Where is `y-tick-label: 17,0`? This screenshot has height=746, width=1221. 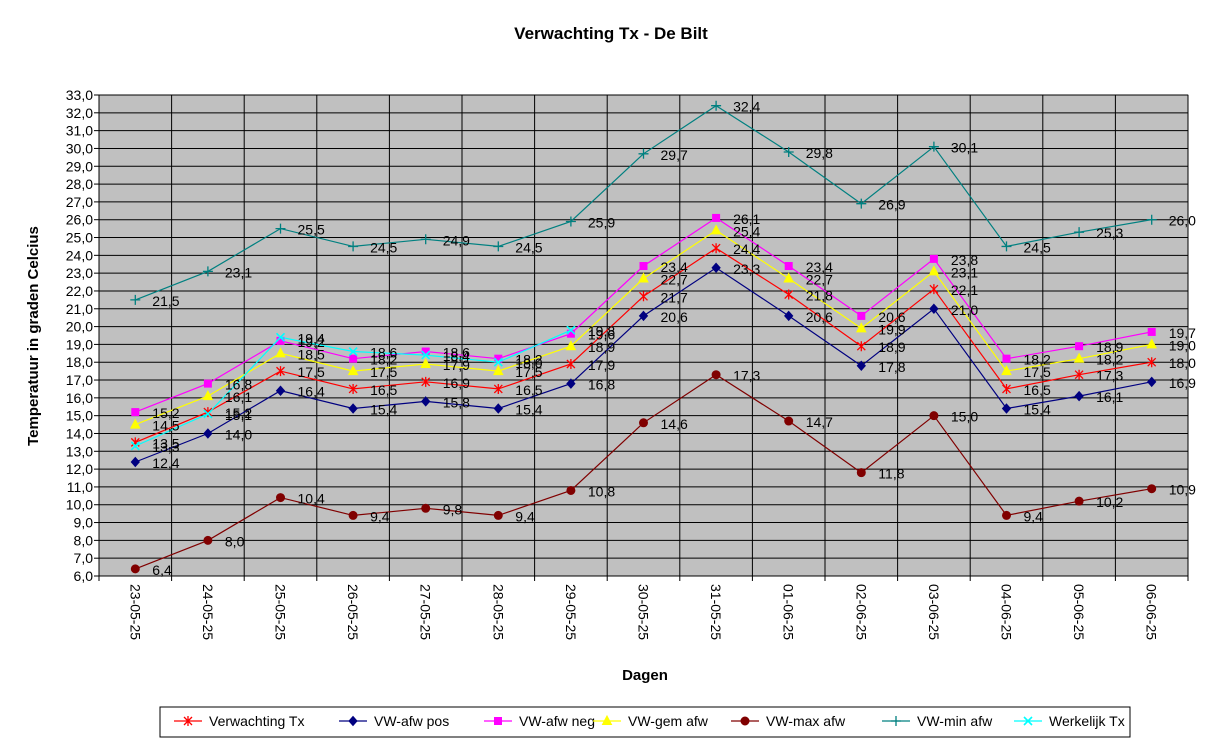
y-tick-label: 17,0 is located at coordinates (79, 380).